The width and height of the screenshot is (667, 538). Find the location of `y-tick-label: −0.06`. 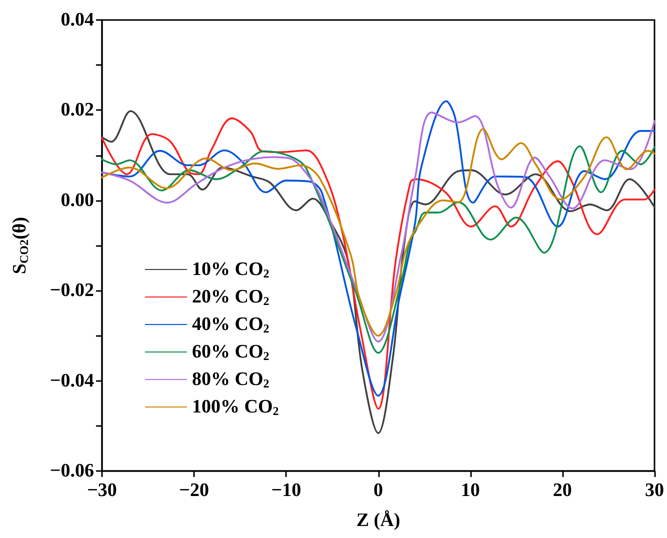

y-tick-label: −0.06 is located at coordinates (72, 471).